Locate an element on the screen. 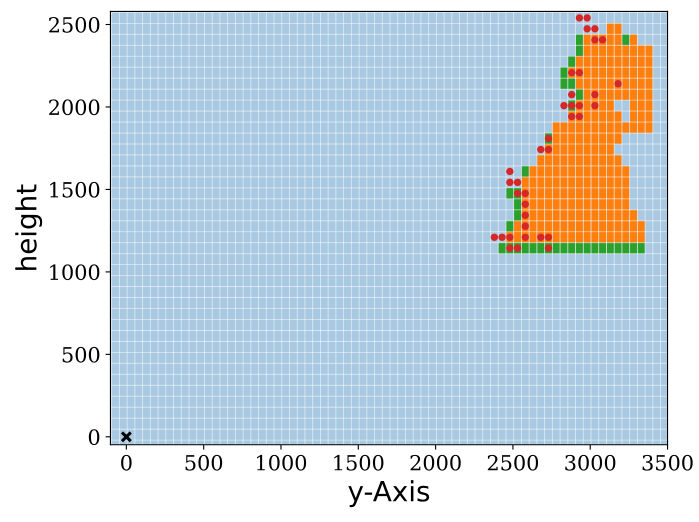 This screenshot has height=522, width=699. x-tick-label: 1500 is located at coordinates (359, 462).